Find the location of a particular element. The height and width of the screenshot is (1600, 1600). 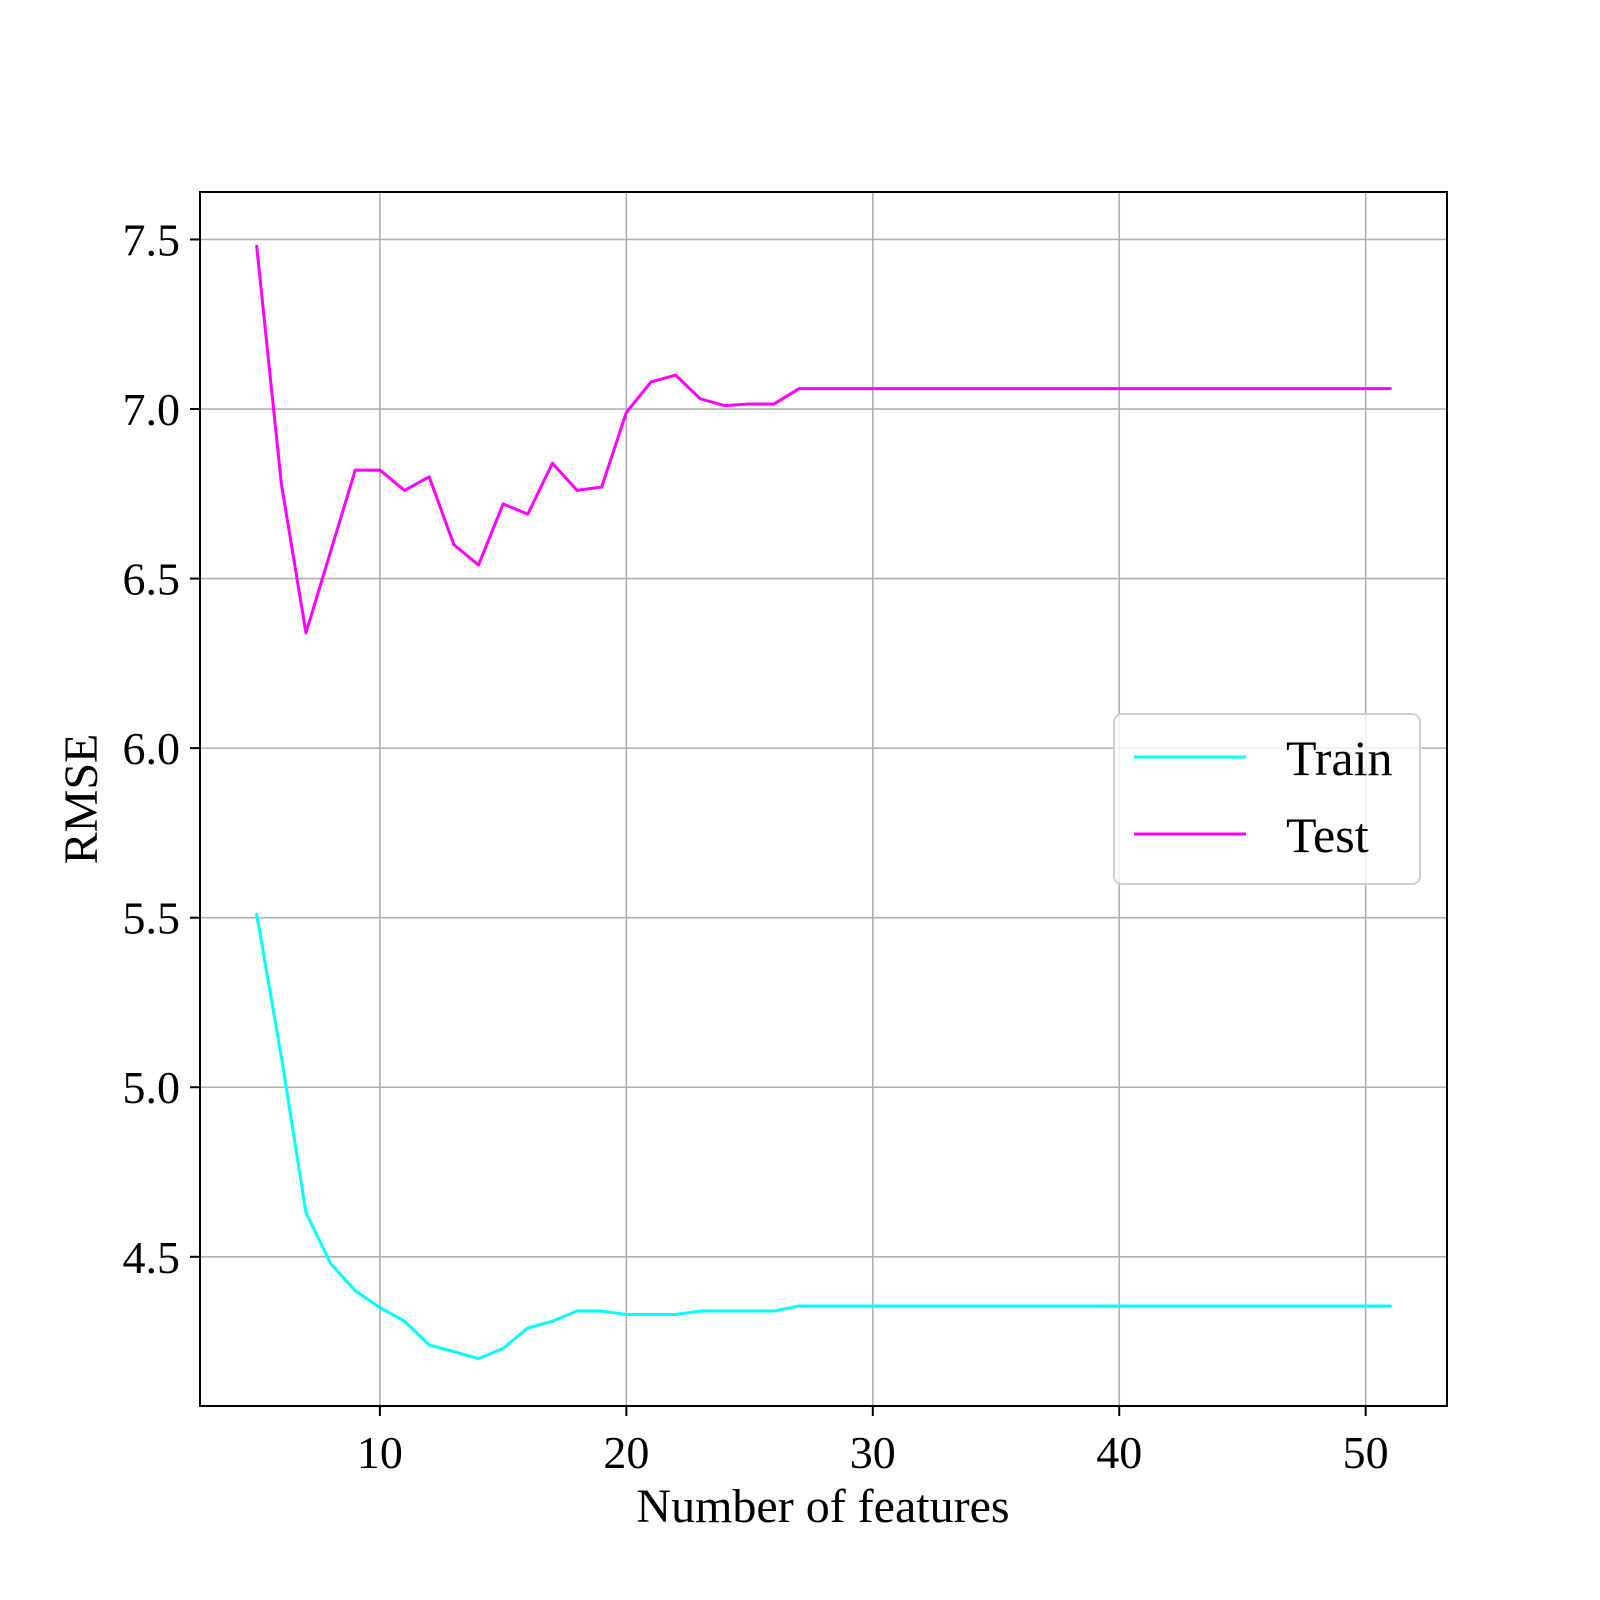

x-axis-ticks: 10 20 30 40 50 is located at coordinates (873, 1442).